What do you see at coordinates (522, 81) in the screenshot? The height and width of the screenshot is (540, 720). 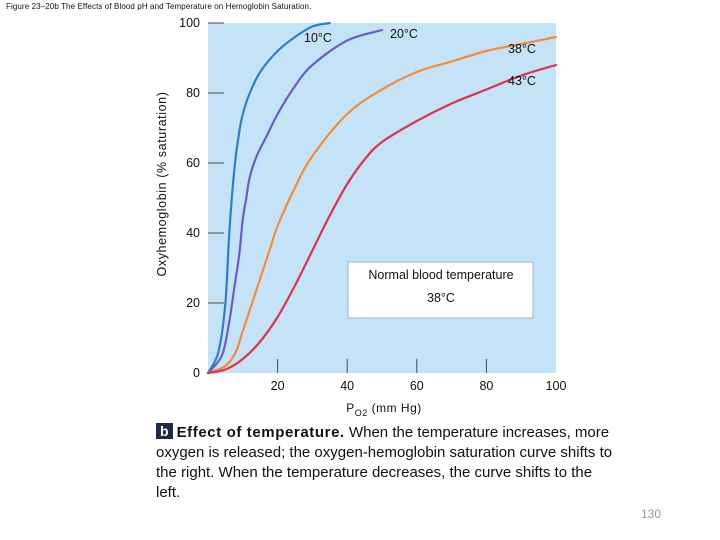 I see `series-label-43C: 43°C` at bounding box center [522, 81].